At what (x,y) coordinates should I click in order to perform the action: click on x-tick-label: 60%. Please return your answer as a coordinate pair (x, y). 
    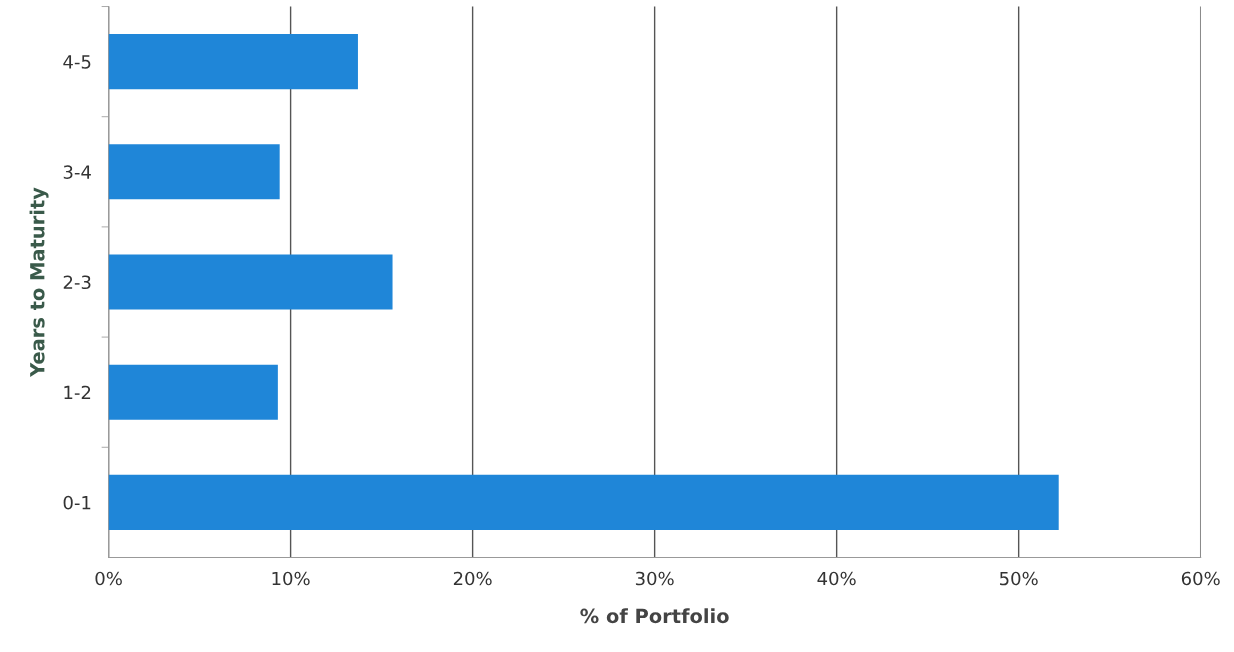
    Looking at the image, I should click on (1200, 578).